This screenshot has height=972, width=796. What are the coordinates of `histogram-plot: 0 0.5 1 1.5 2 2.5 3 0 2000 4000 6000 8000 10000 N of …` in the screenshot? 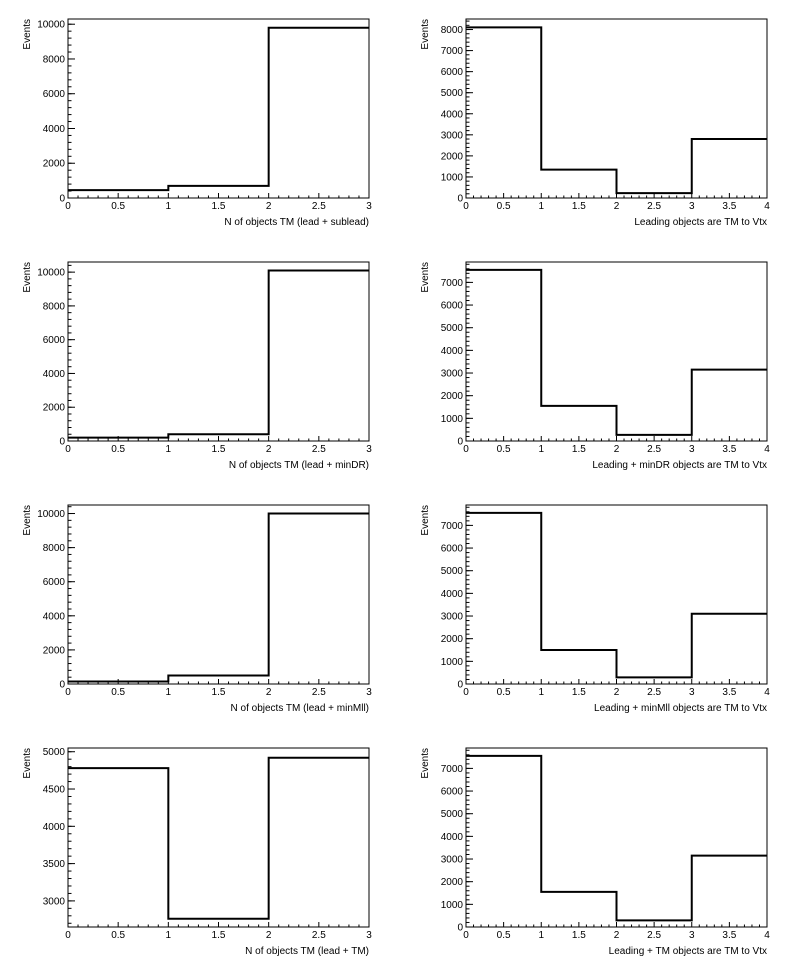 It's located at (197, 366).